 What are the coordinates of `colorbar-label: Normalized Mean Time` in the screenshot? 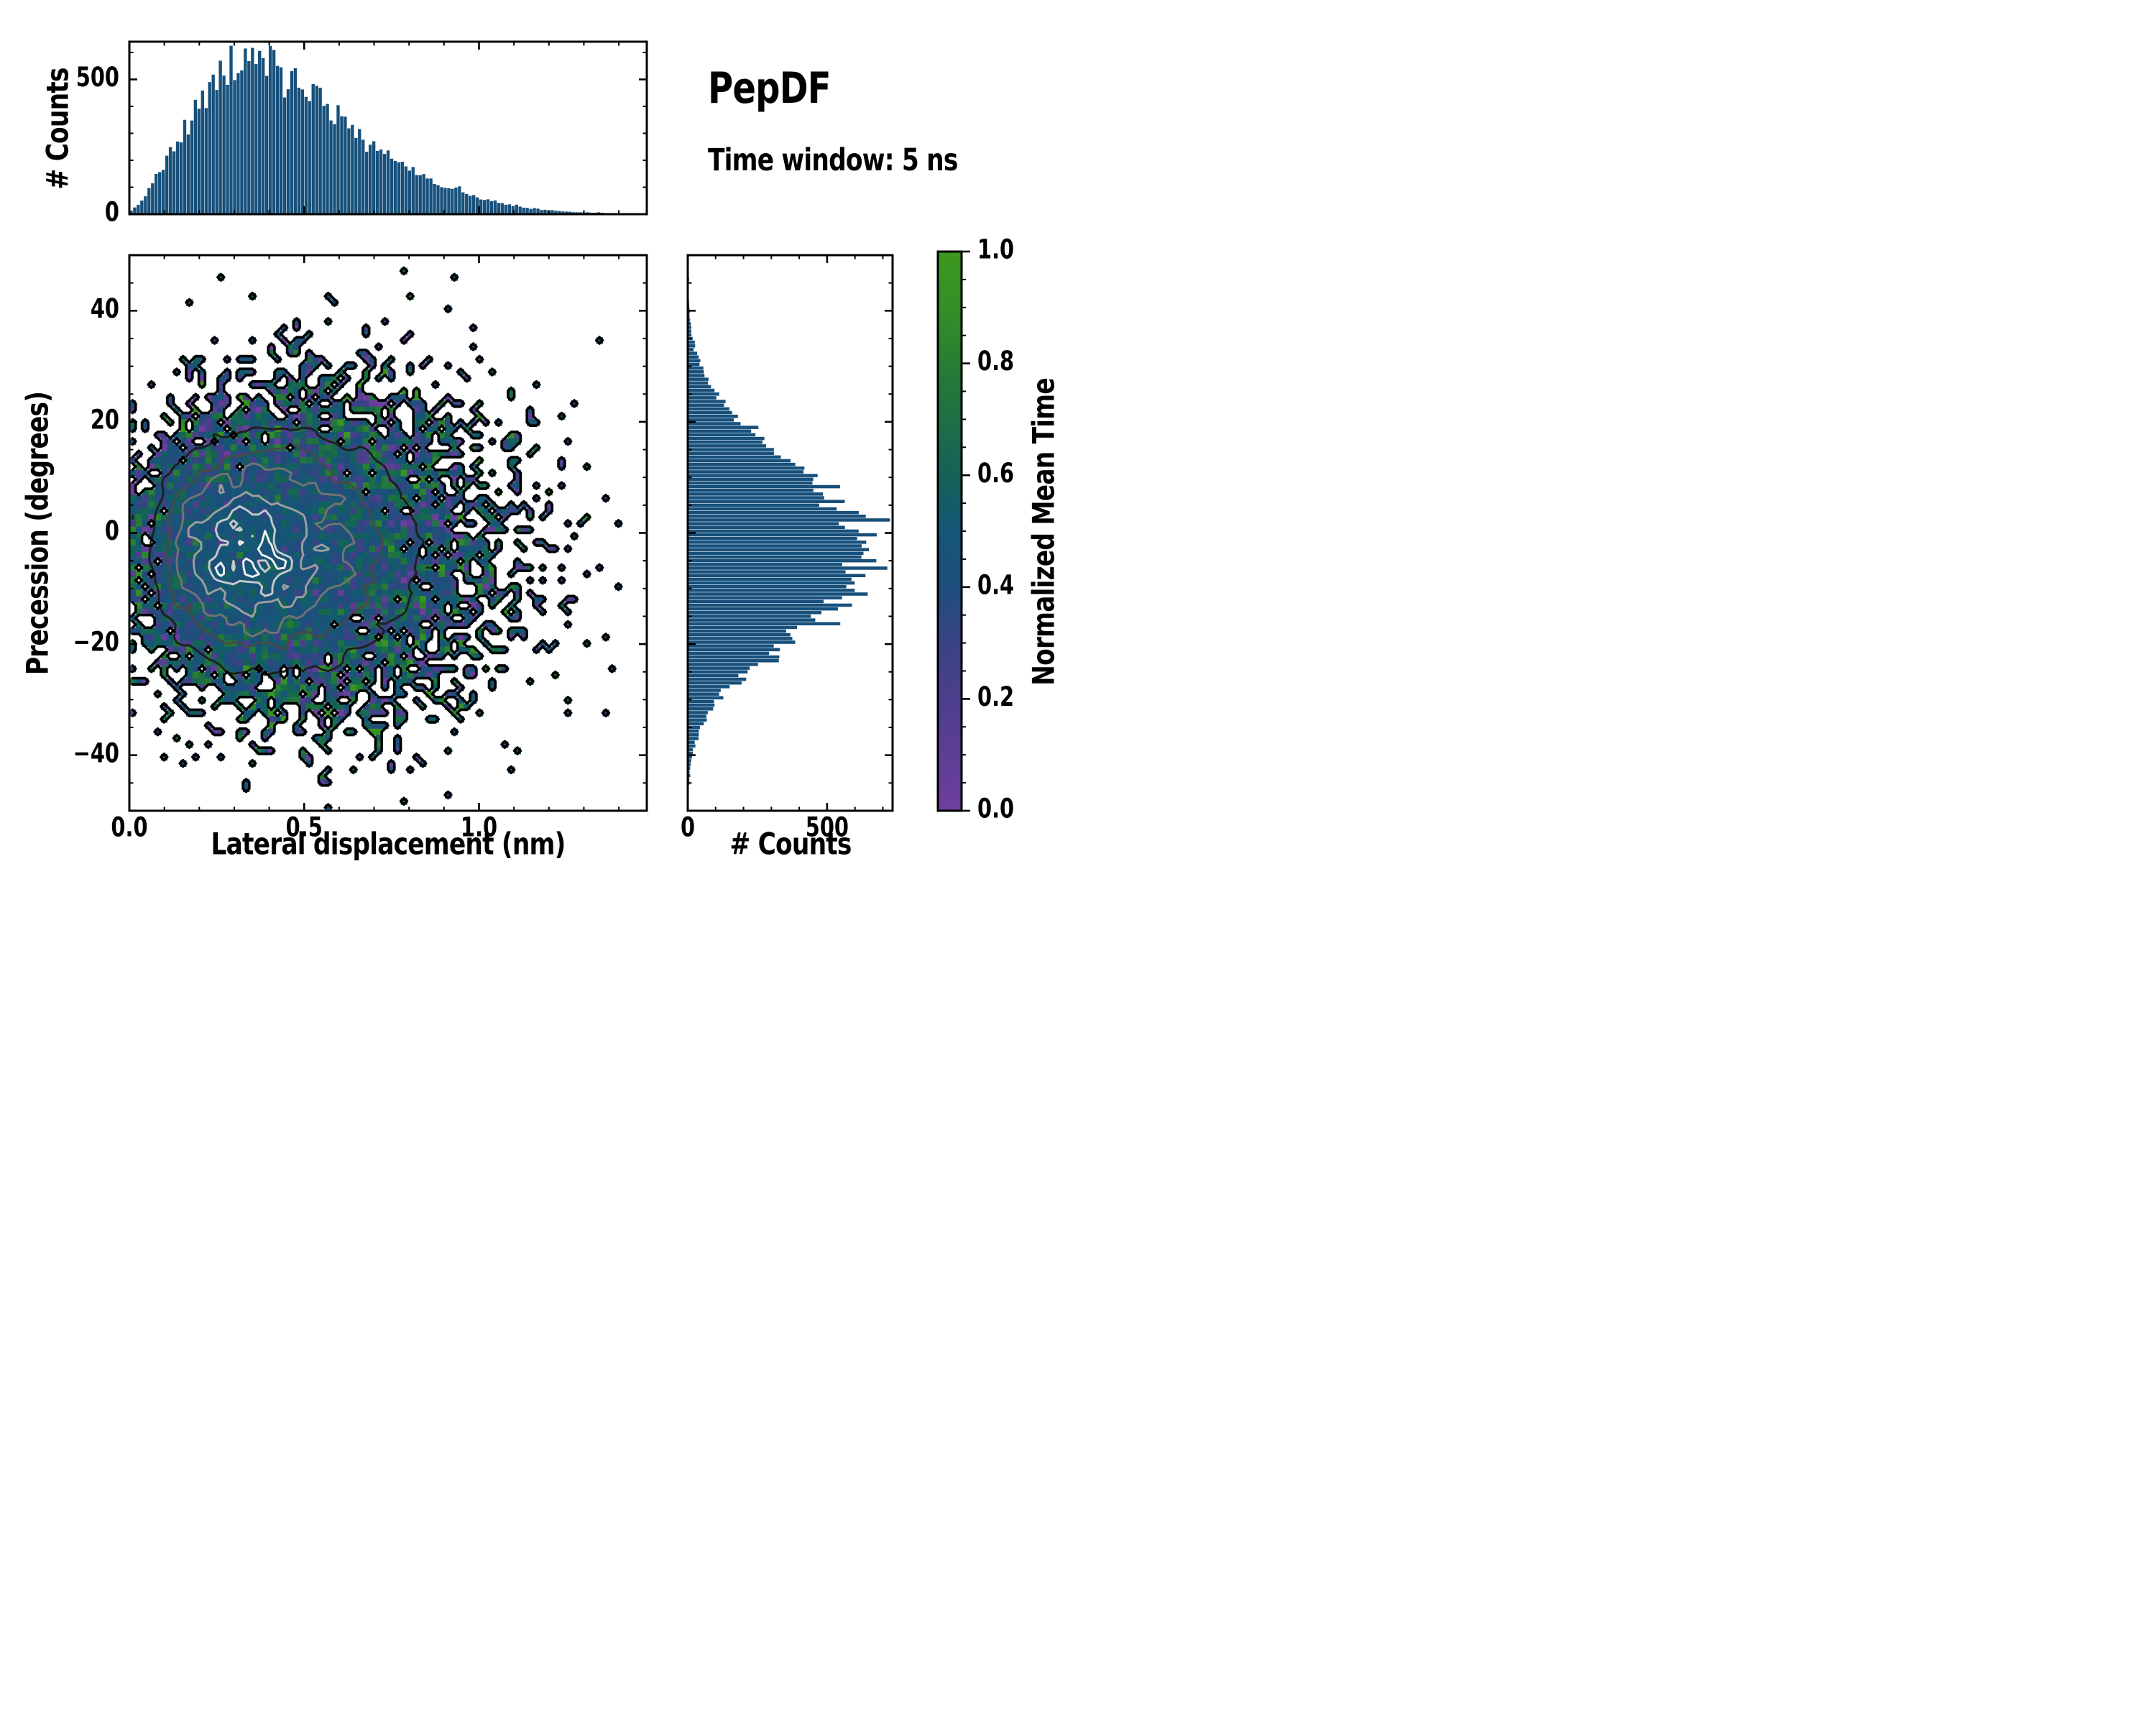 It's located at (1043, 532).